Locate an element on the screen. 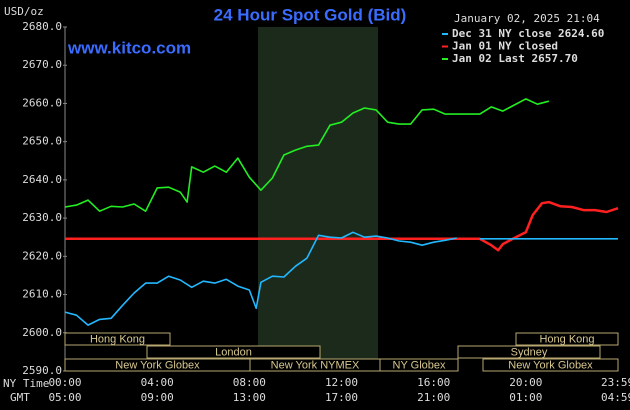 This screenshot has height=410, width=630. x-tick-label: 08:00 is located at coordinates (249, 382).